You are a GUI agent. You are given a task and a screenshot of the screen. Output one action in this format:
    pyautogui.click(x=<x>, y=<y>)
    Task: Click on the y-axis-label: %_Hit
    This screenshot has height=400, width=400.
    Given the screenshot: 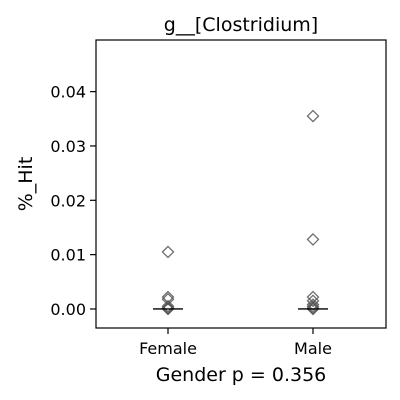 What is the action you would take?
    pyautogui.click(x=26, y=184)
    